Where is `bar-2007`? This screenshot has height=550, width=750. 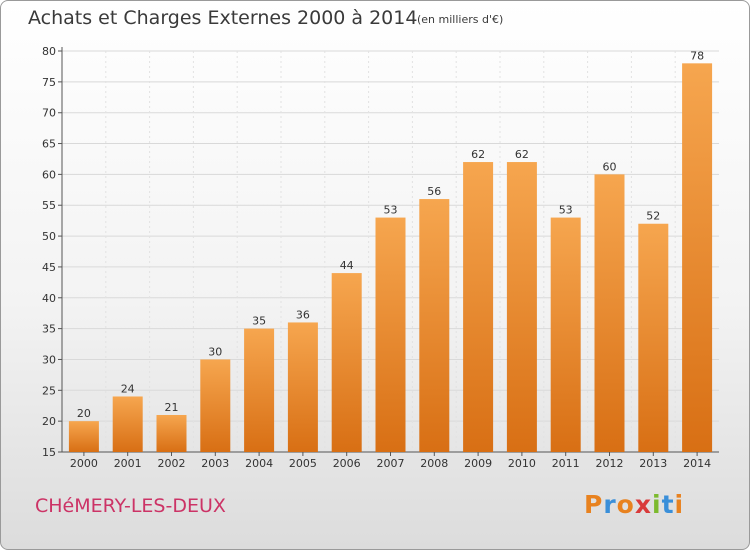
bar-2007 is located at coordinates (390, 334).